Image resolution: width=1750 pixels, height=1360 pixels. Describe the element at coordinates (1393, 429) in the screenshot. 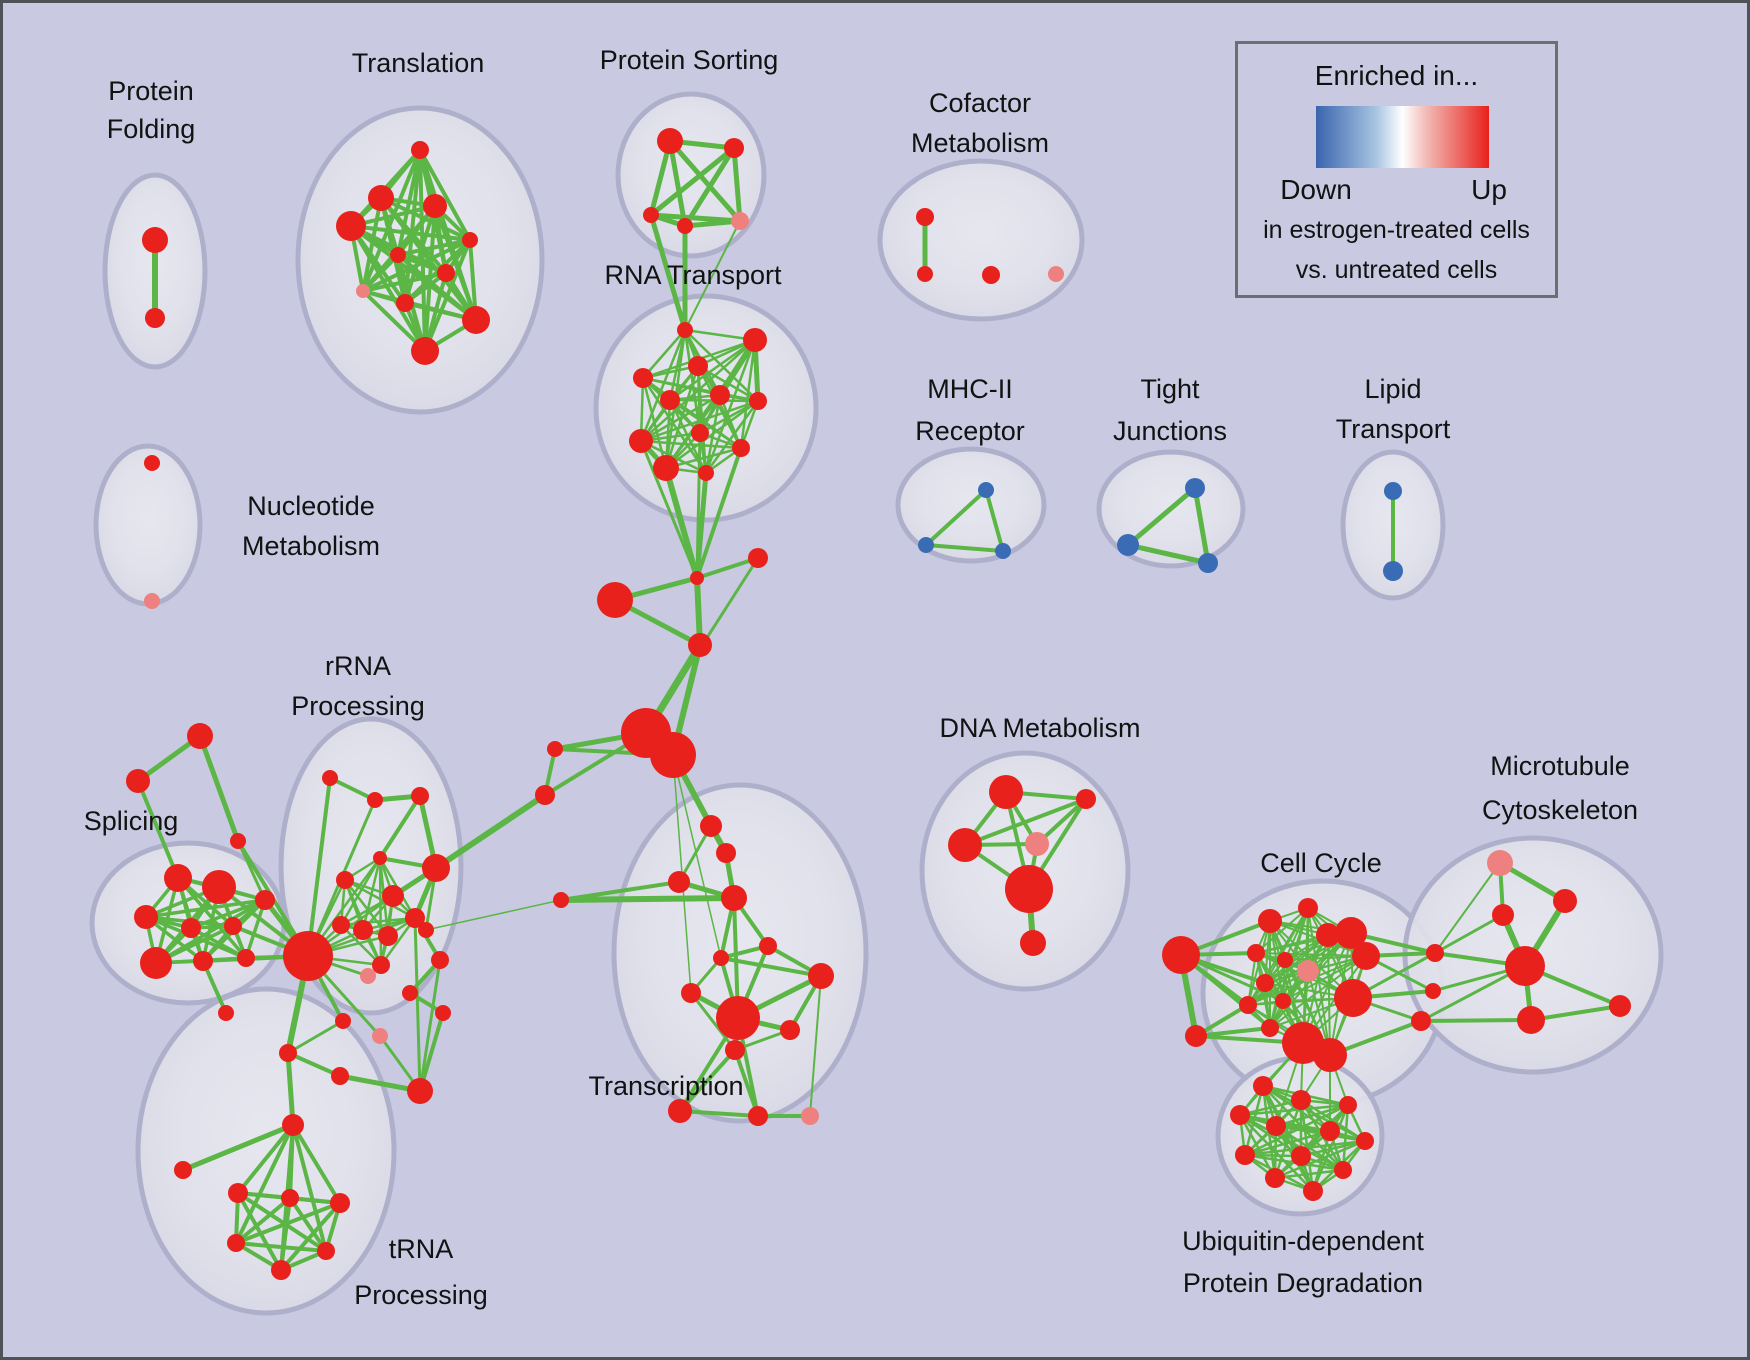

I see `cluster-lipid-transport-label-1: Transport` at that location.